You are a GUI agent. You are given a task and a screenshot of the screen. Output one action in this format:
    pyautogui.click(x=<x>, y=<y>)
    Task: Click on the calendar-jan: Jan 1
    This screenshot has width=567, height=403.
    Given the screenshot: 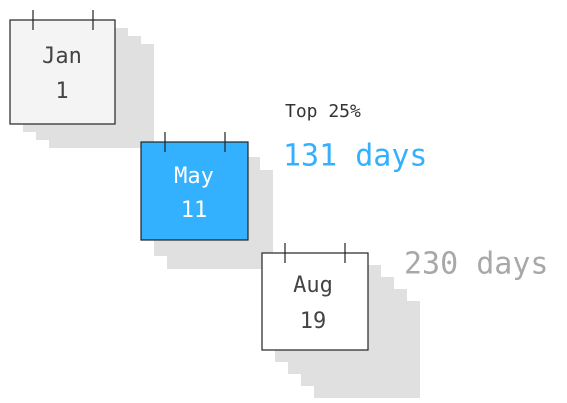 What is the action you would take?
    pyautogui.click(x=81, y=79)
    